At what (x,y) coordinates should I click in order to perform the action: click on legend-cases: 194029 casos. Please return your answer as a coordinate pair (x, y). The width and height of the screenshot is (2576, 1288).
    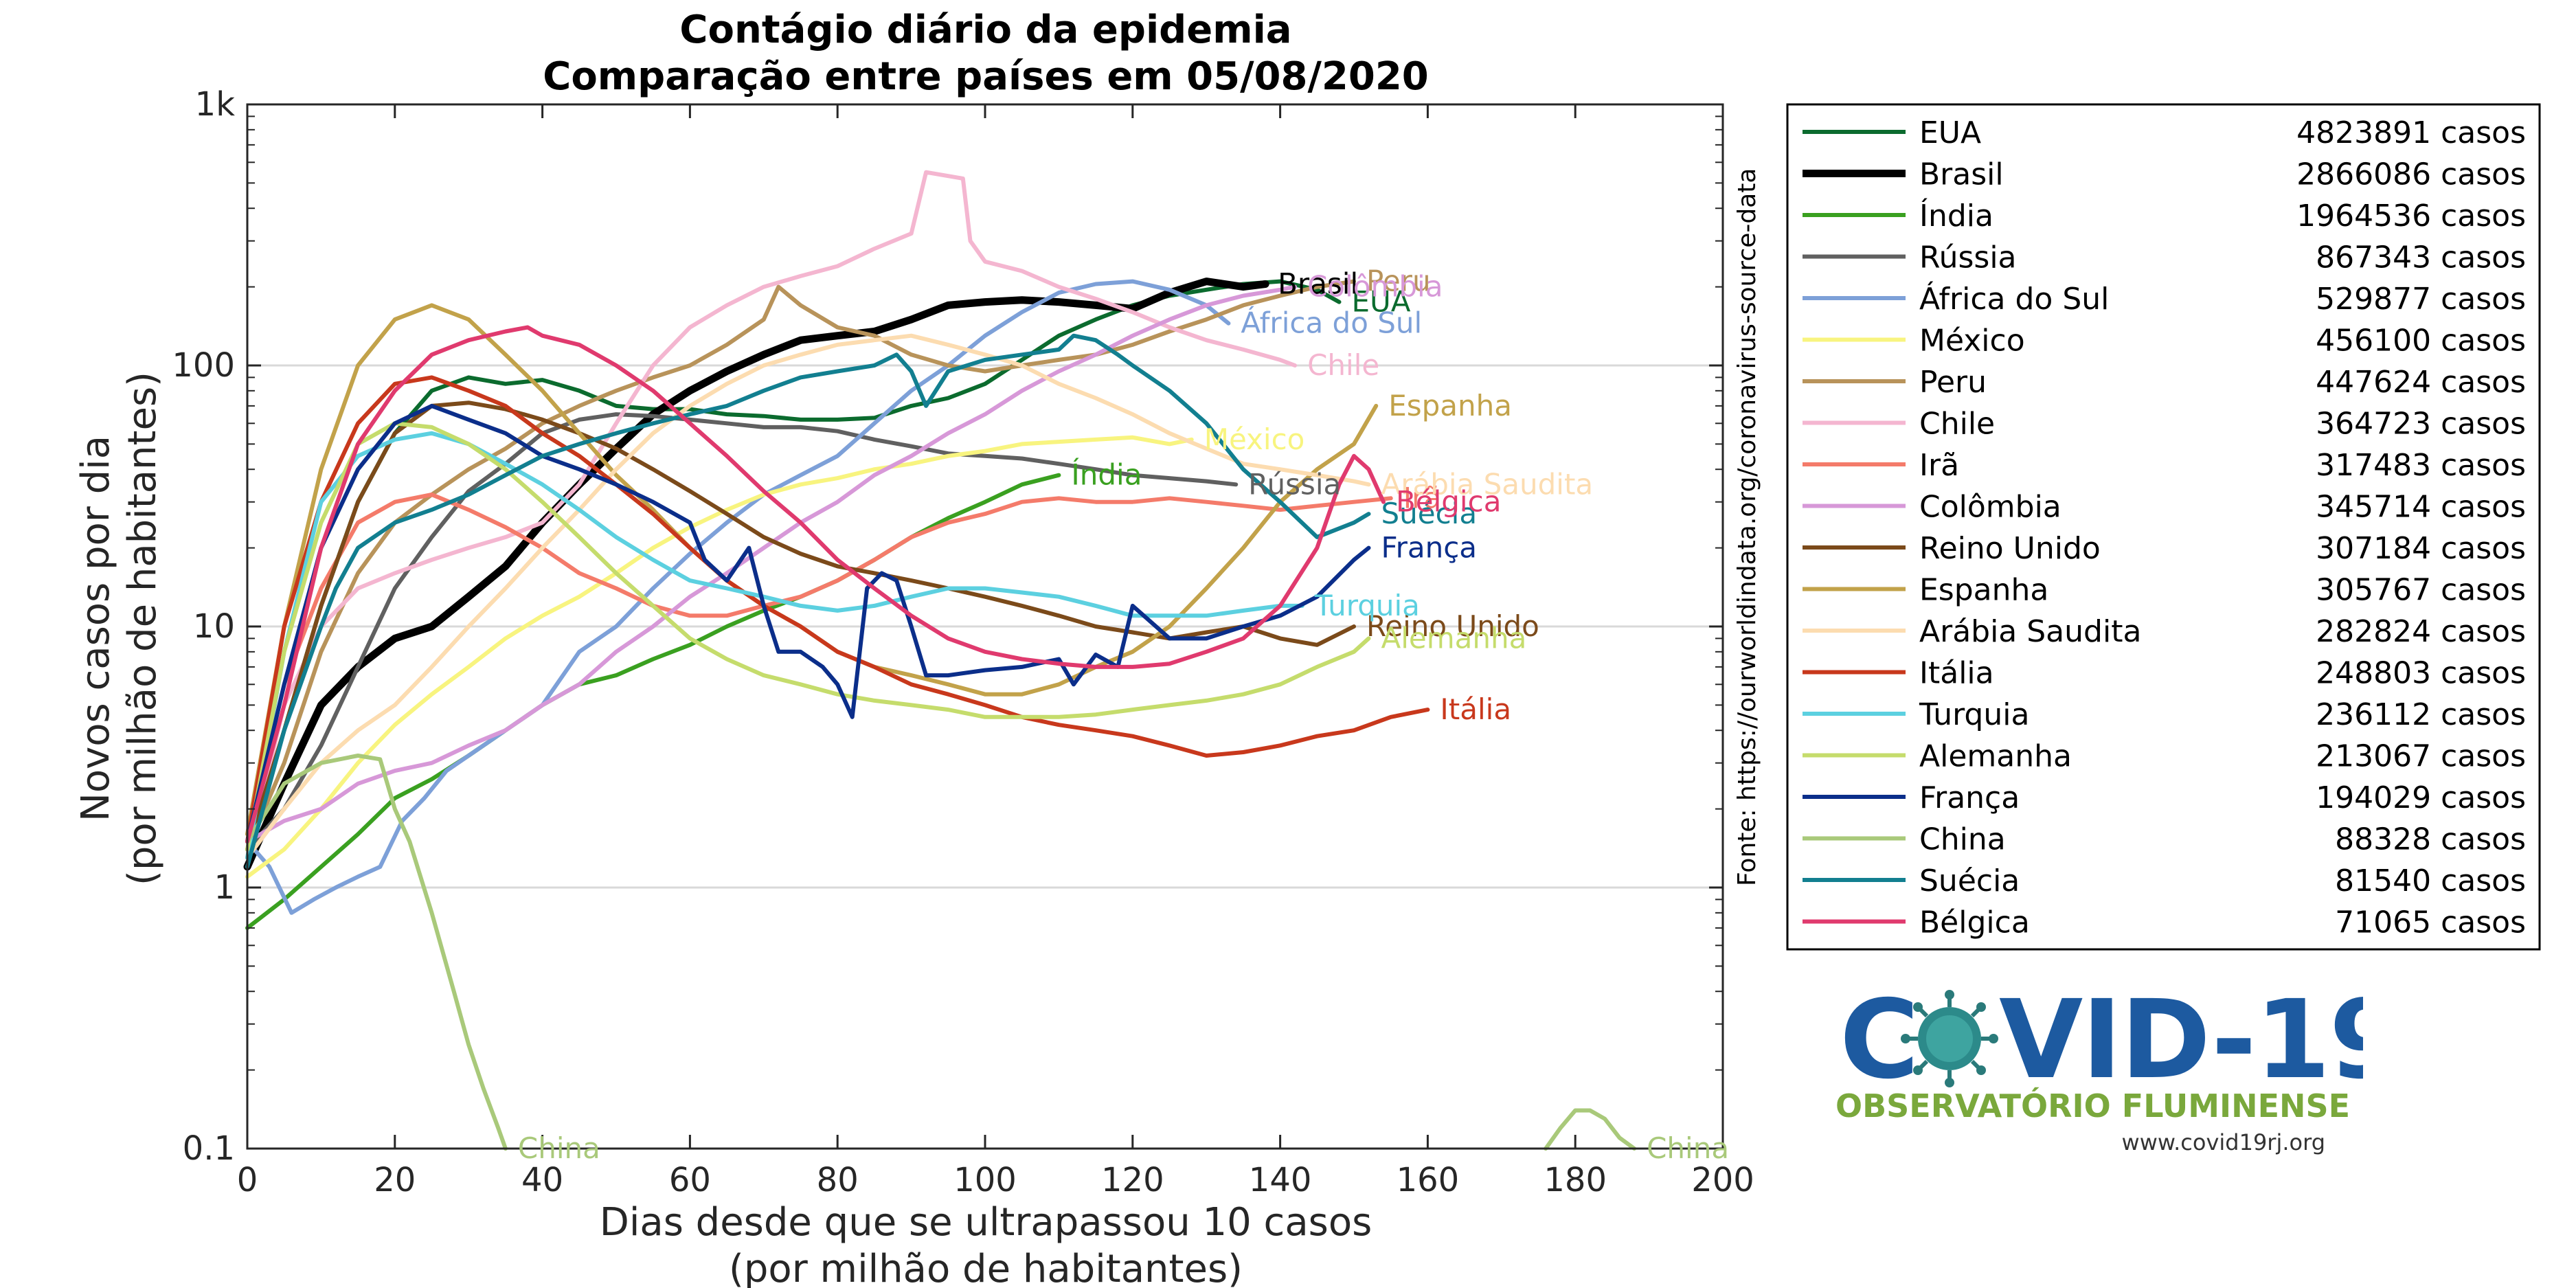
    Looking at the image, I should click on (2421, 797).